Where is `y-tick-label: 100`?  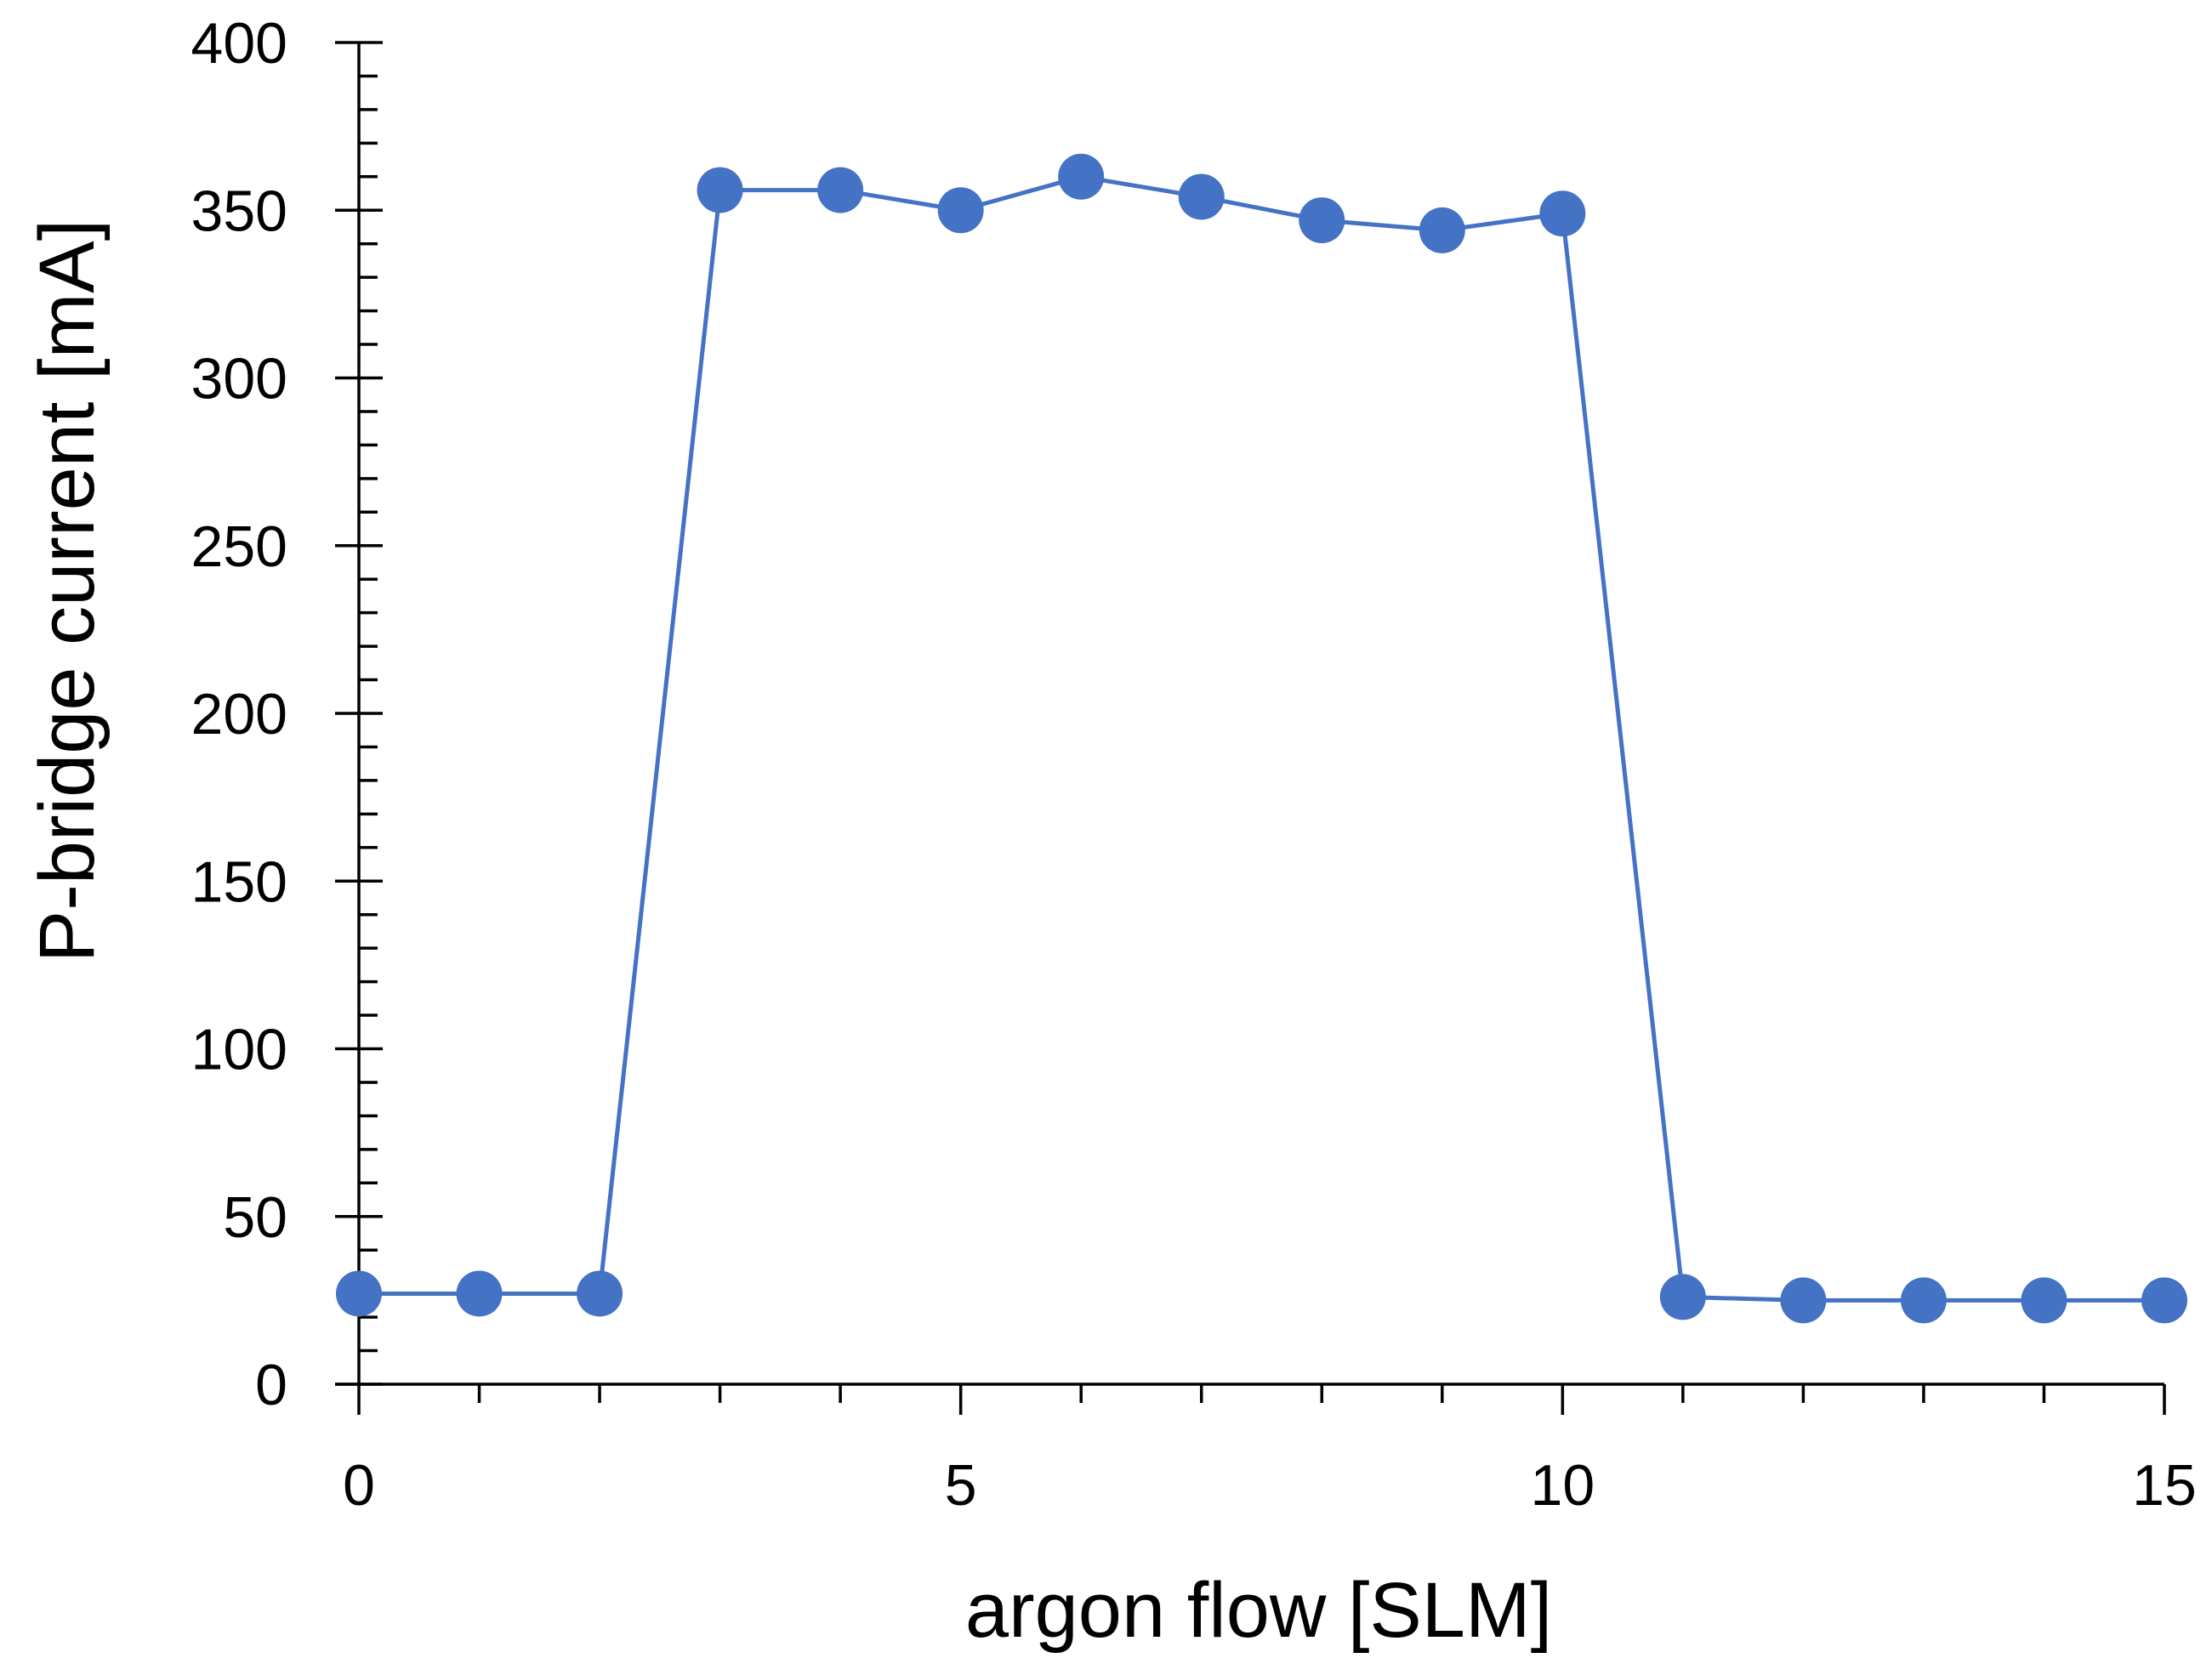
y-tick-label: 100 is located at coordinates (239, 1050).